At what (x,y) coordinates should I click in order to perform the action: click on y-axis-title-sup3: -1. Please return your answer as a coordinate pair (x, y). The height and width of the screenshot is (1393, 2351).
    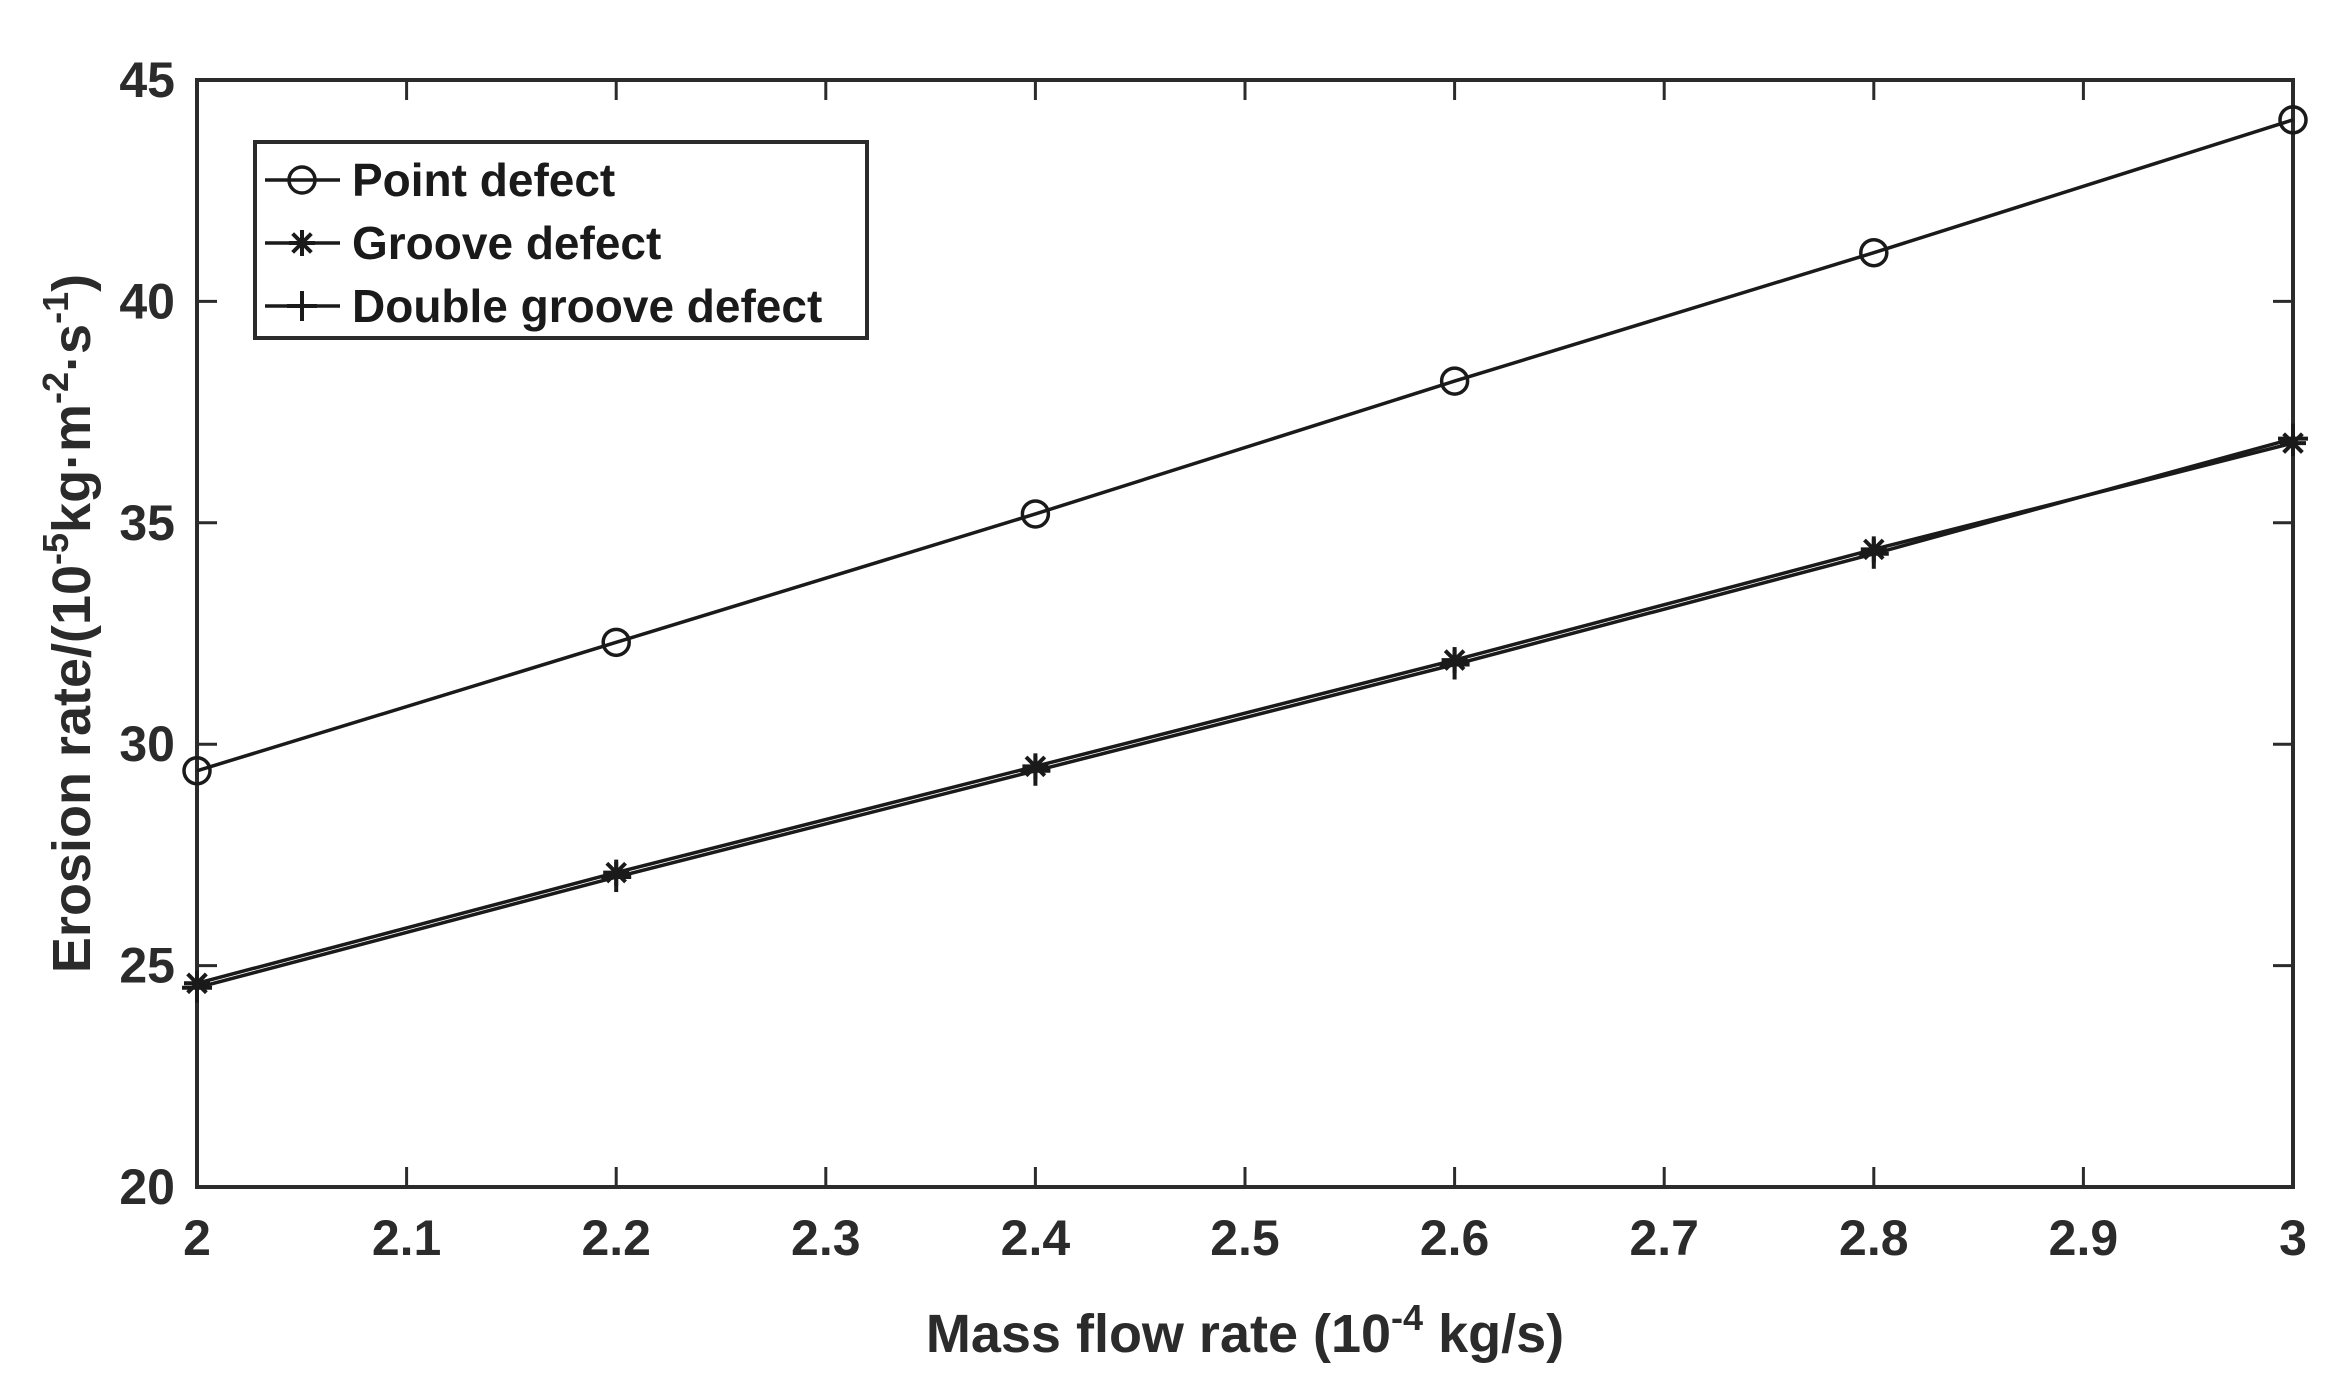
    Looking at the image, I should click on (55, 308).